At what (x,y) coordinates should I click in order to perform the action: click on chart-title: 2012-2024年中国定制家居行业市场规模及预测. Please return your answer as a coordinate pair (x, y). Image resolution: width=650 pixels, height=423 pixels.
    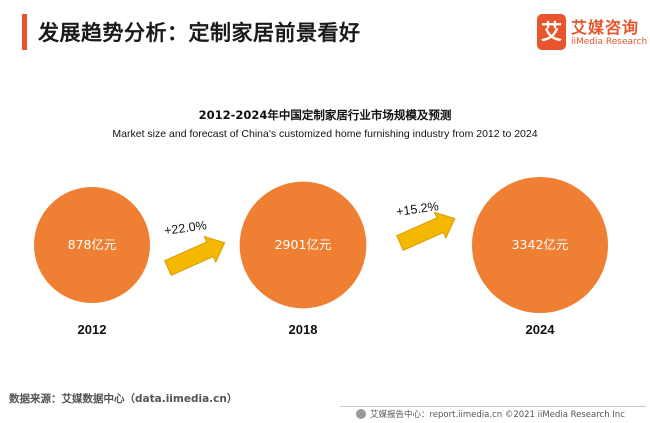
    Looking at the image, I should click on (325, 115).